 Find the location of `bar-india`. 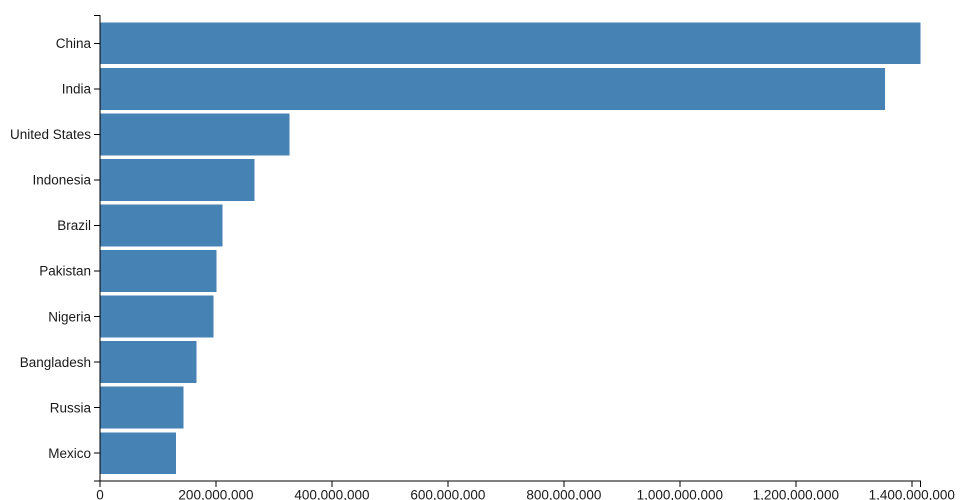

bar-india is located at coordinates (493, 88).